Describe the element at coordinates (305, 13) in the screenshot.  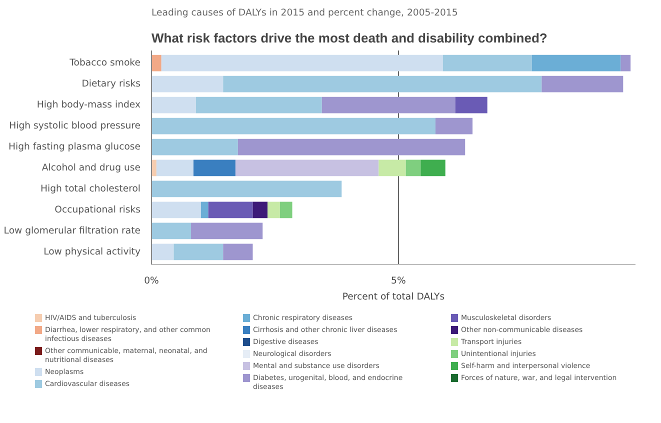
I see `chart-subtitle: Leading causes of DALYs in 2015 and percent change, 2005-2015` at that location.